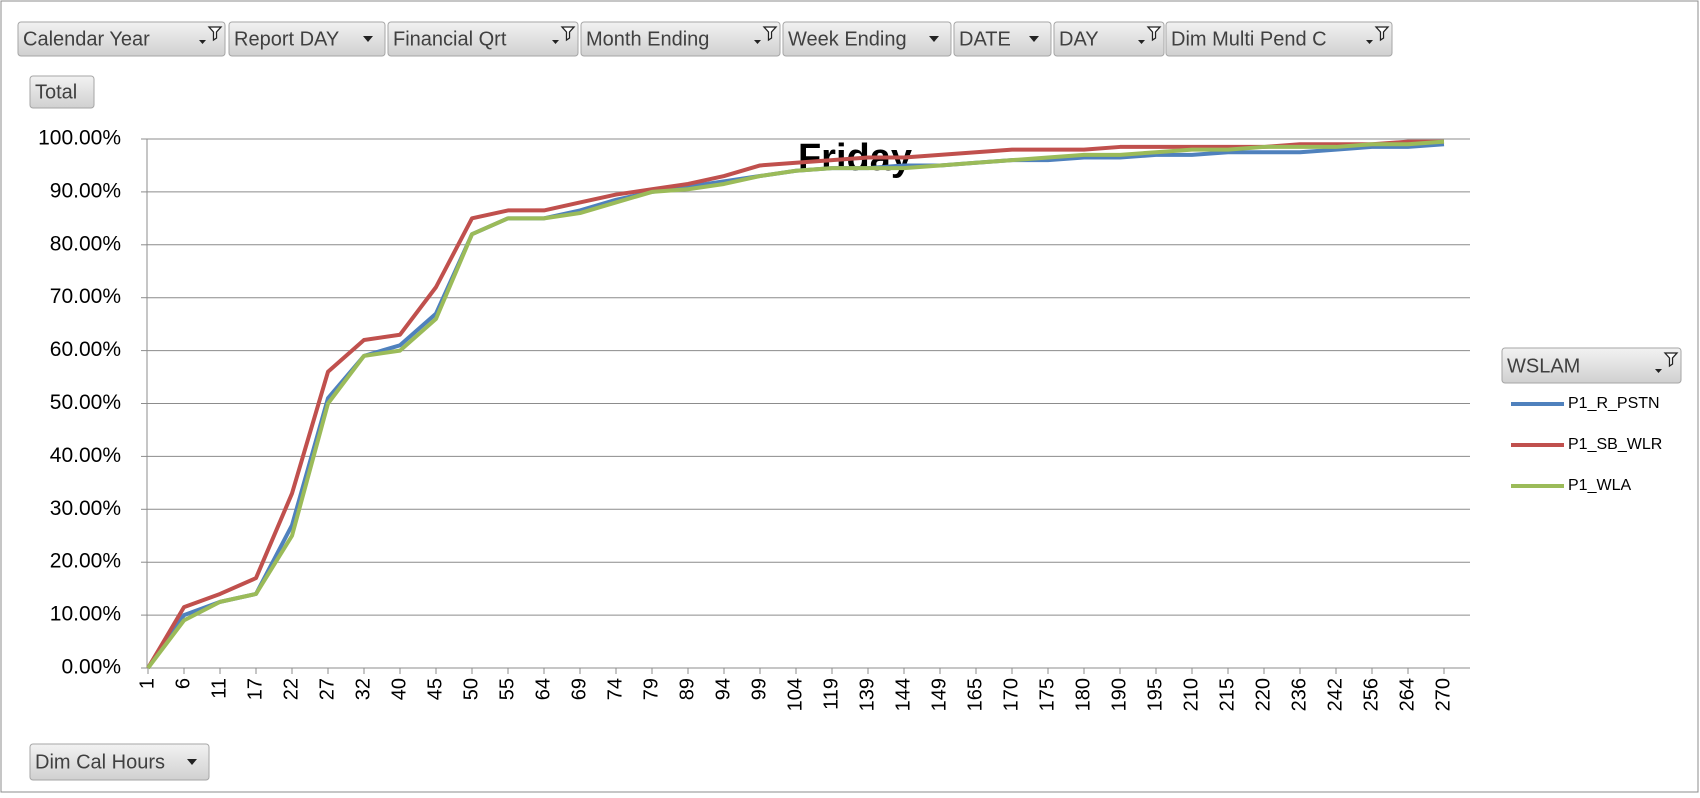  Describe the element at coordinates (975, 694) in the screenshot. I see `x-tick-label: 165` at that location.